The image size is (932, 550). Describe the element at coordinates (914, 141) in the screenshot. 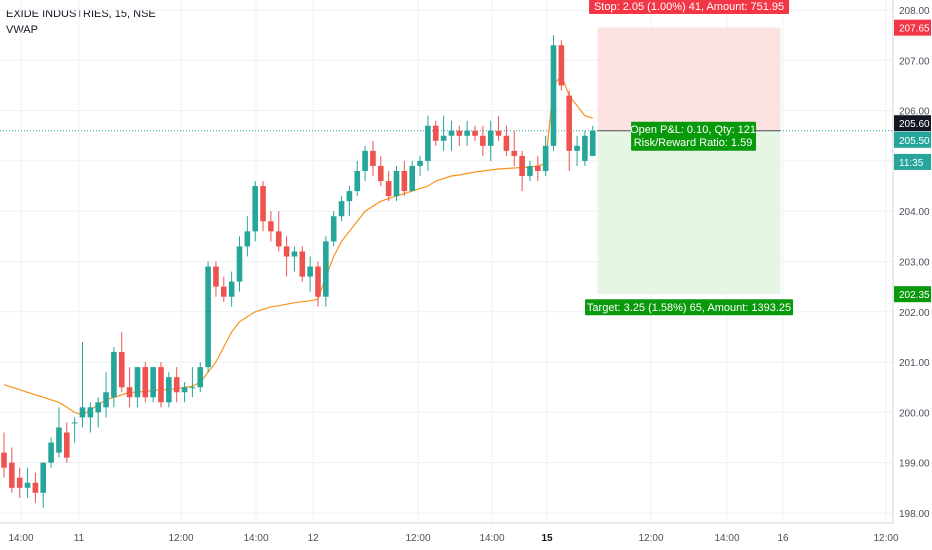

I see `svg-text: 205.50` at that location.